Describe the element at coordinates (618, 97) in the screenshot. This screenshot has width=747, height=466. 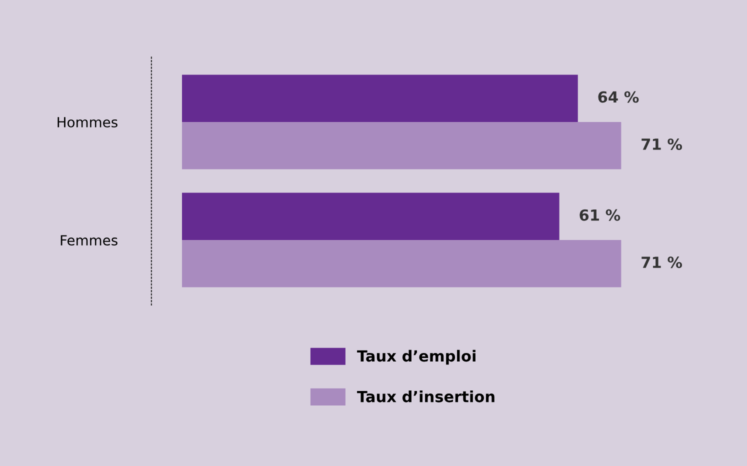
I see `data-label: 64 %` at that location.